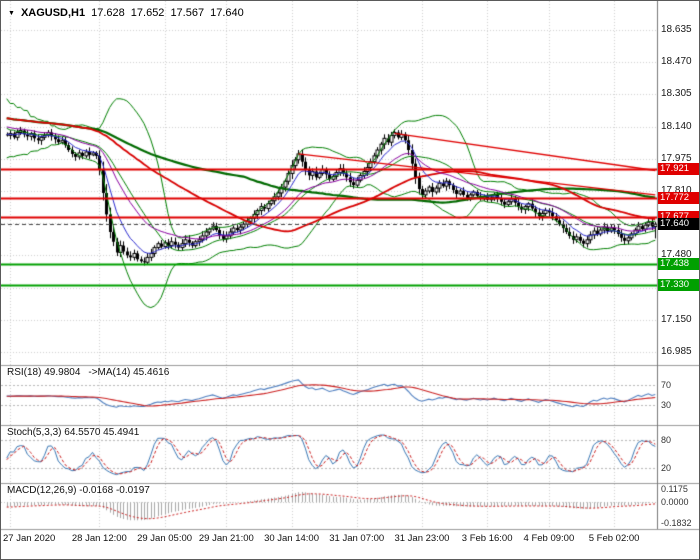 The image size is (700, 560). Describe the element at coordinates (126, 13) in the screenshot. I see `chart-title: ▼ XAGUSD,H1 17.628 17.652 17.567 17.640` at that location.